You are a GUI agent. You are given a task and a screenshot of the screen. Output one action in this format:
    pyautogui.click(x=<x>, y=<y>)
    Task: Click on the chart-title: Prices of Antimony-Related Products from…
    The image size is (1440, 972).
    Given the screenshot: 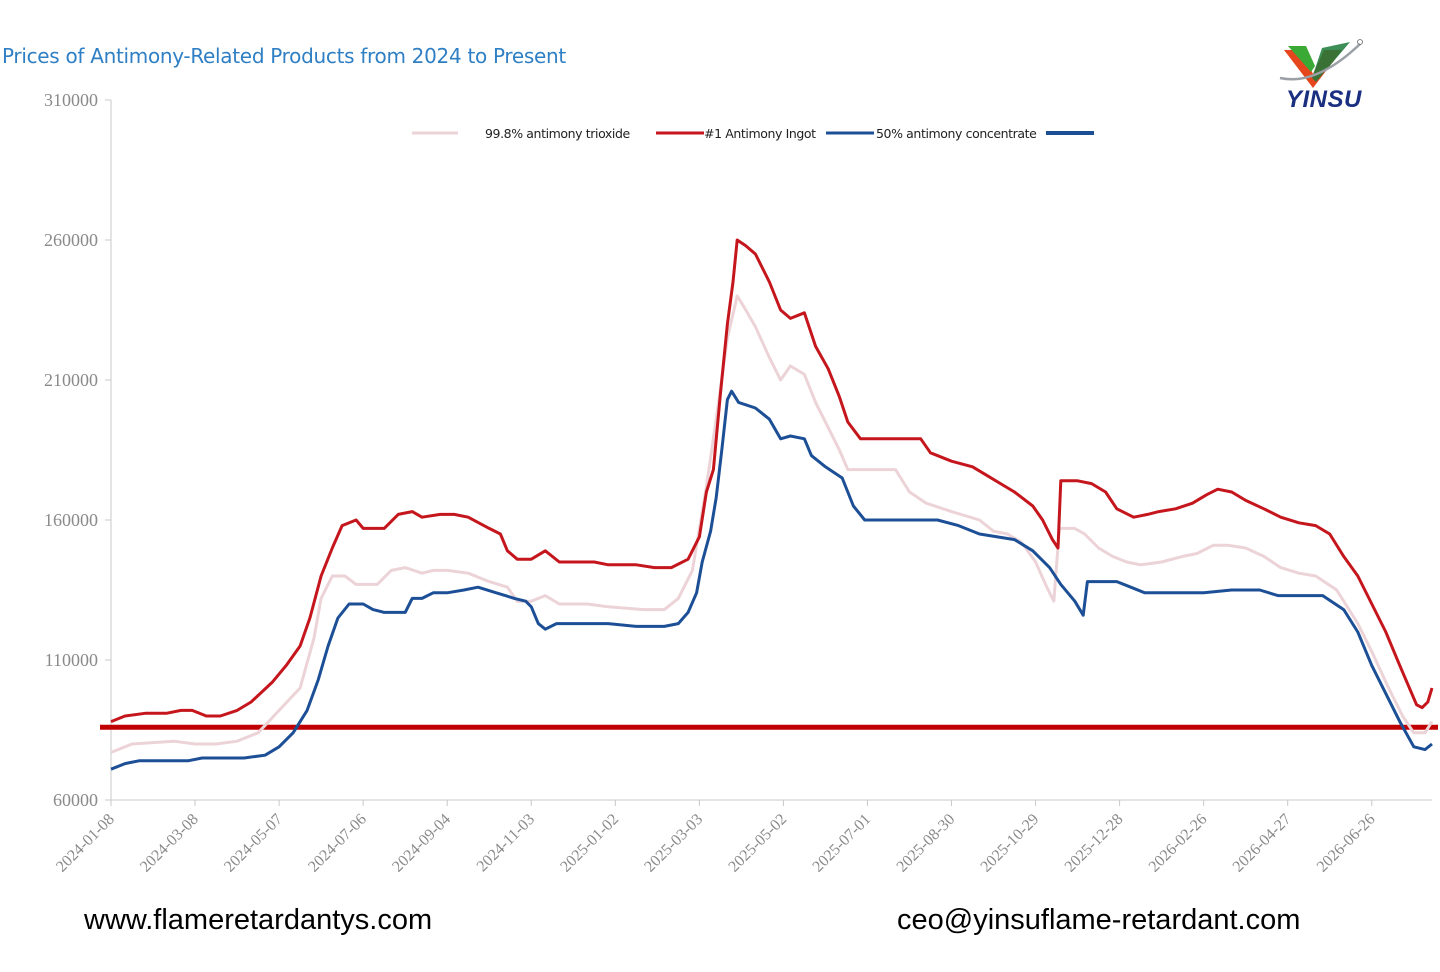 What is the action you would take?
    pyautogui.click(x=284, y=56)
    